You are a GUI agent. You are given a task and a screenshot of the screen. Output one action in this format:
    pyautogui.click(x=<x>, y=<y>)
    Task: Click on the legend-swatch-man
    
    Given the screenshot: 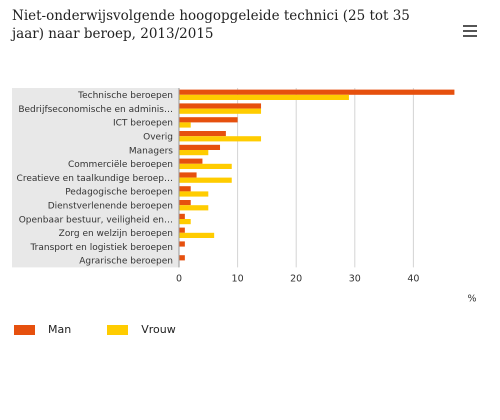 What is the action you would take?
    pyautogui.click(x=24, y=329)
    